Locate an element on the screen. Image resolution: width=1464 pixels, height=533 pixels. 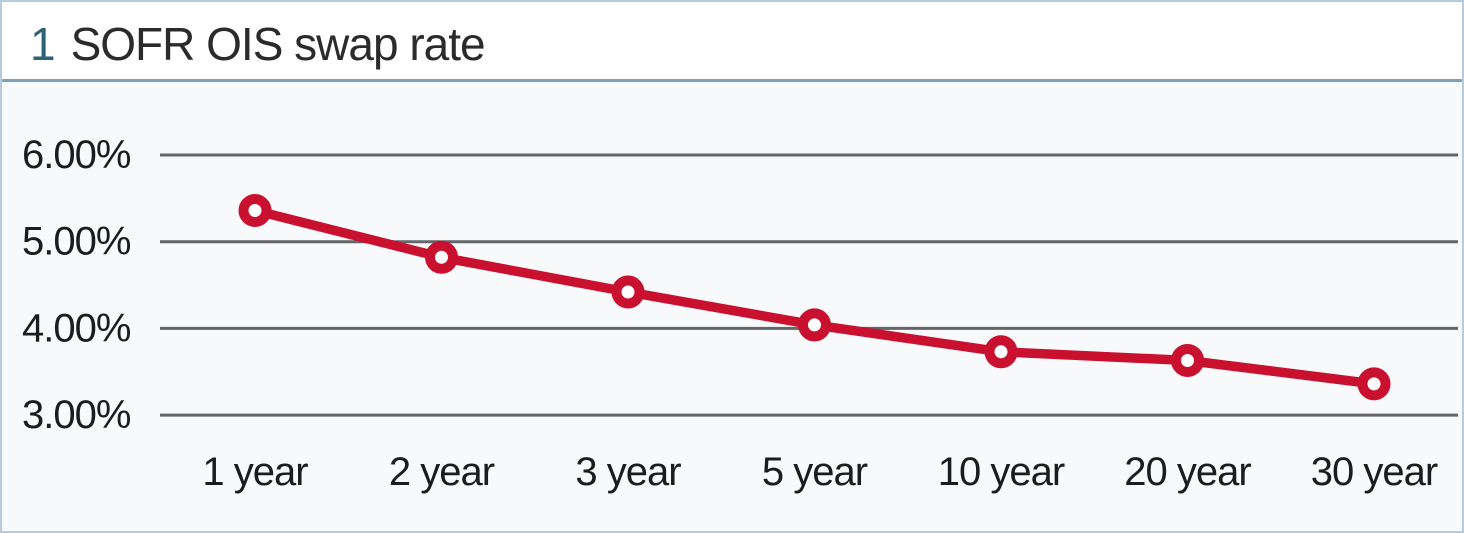
figure-title: 1 SOFR OIS swap rate is located at coordinates (258, 44).